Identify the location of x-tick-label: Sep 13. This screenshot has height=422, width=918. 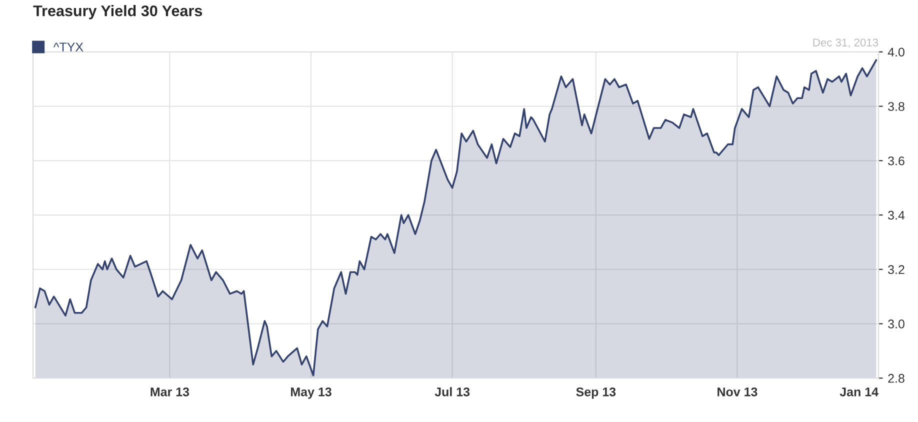
(596, 393).